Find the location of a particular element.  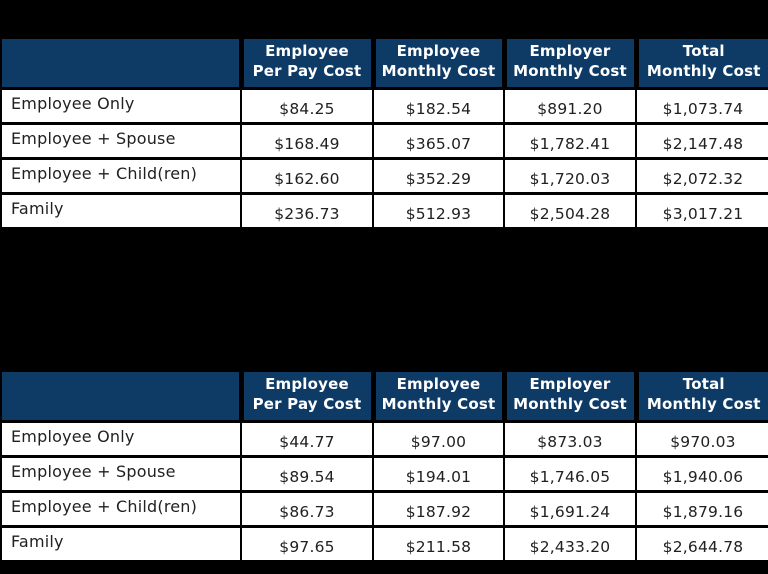

cost-value-cell: $44.77 is located at coordinates (307, 438).